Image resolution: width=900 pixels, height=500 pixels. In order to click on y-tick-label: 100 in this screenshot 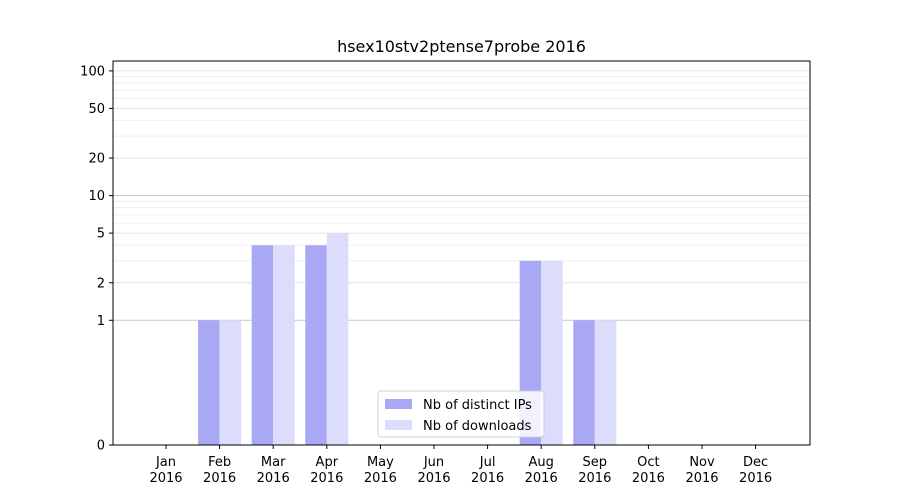, I will do `click(92, 71)`.